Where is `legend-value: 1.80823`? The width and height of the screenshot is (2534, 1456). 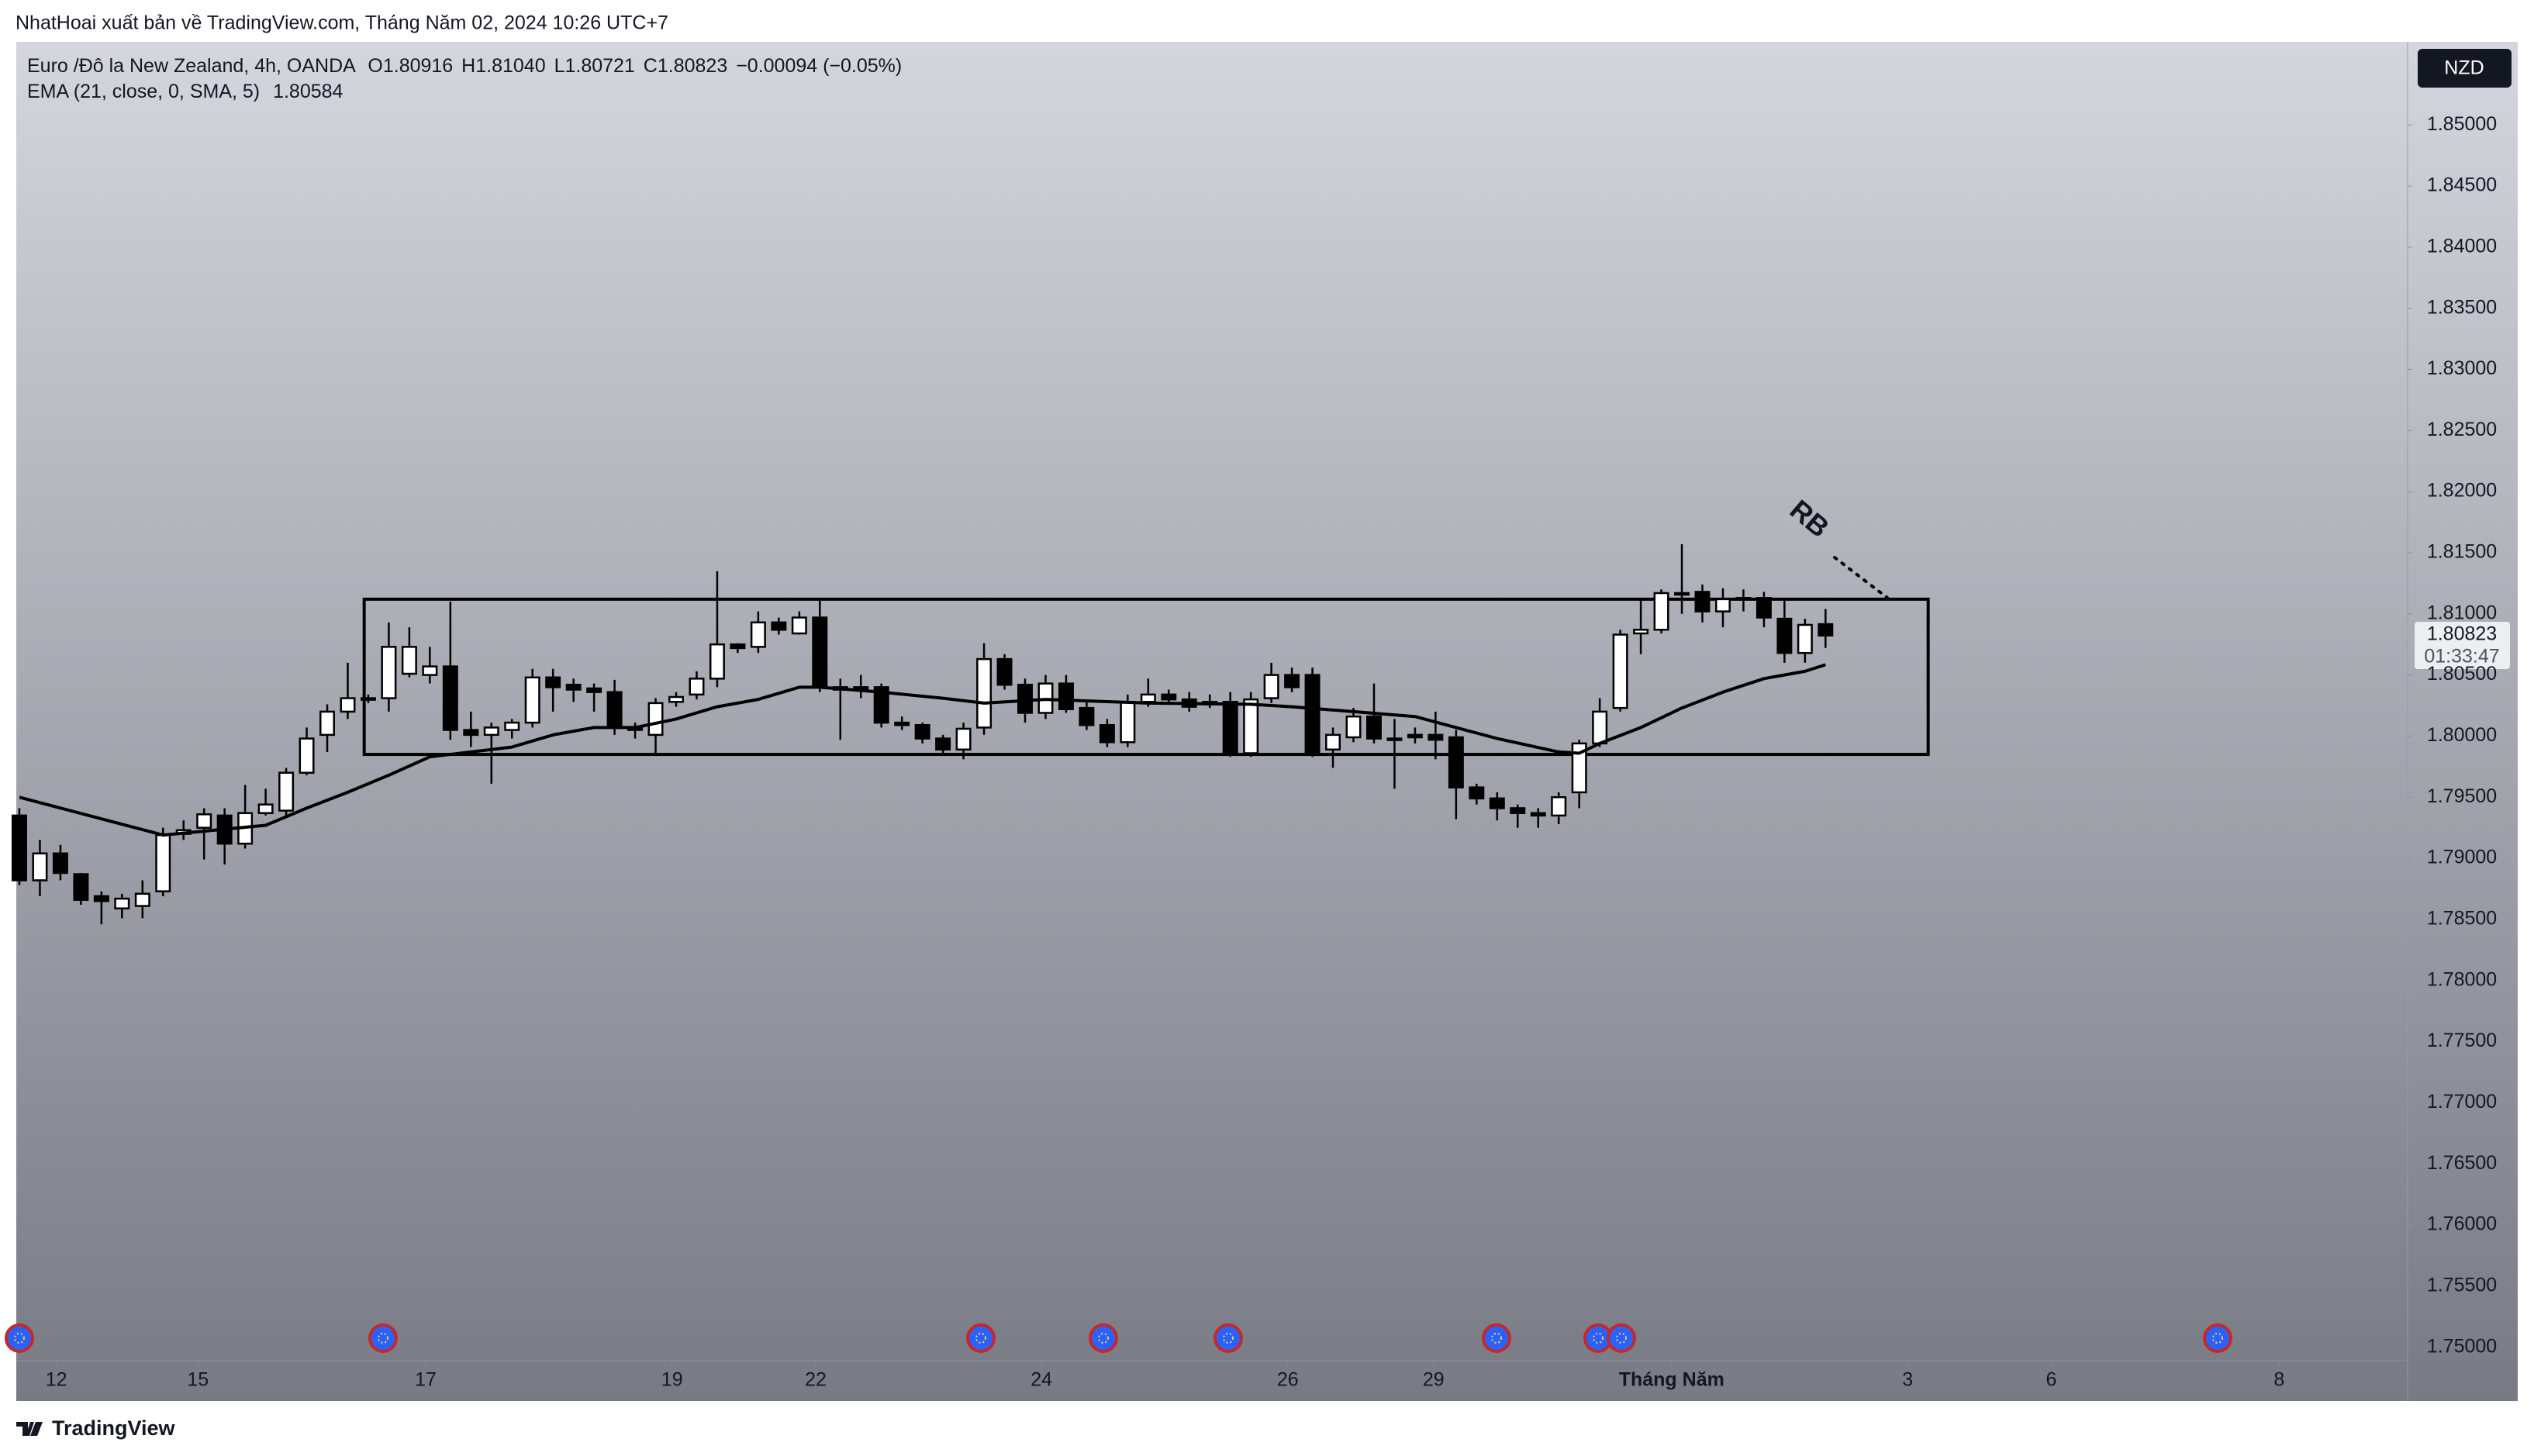
legend-value: 1.80823 is located at coordinates (692, 66).